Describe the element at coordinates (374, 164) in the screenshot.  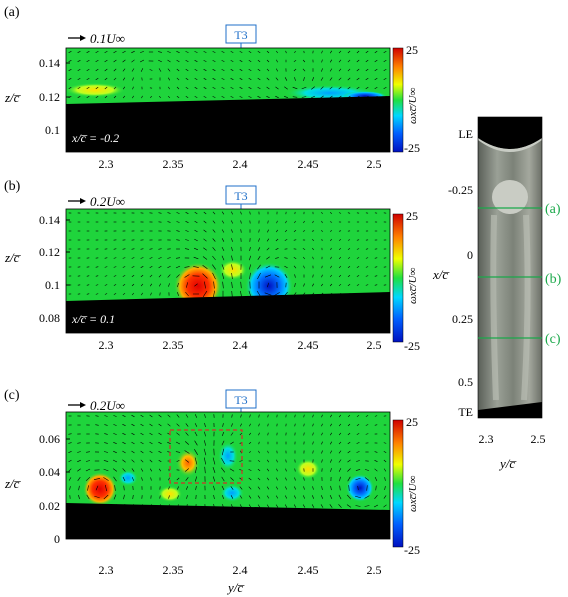
I see `xtick: 2.5` at that location.